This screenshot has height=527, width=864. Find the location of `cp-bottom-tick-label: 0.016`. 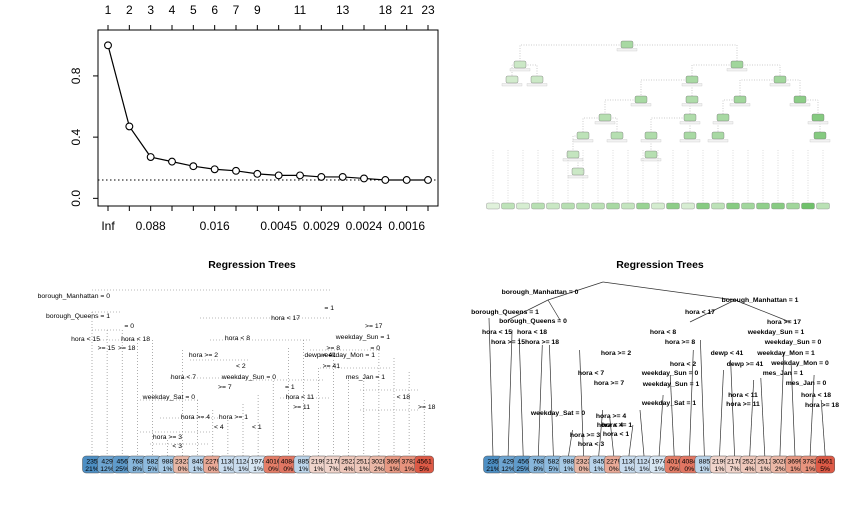

cp-bottom-tick-label: 0.016 is located at coordinates (215, 226).